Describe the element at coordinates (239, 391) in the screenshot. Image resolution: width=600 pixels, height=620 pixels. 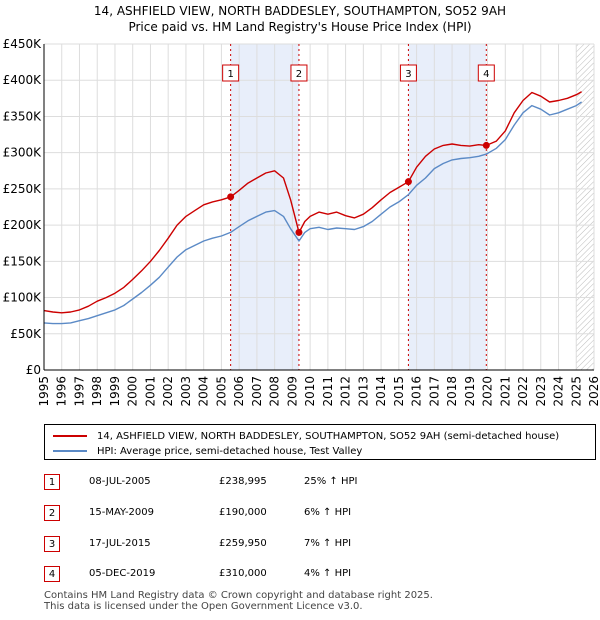
I see `x-tick-label: 2006` at that location.